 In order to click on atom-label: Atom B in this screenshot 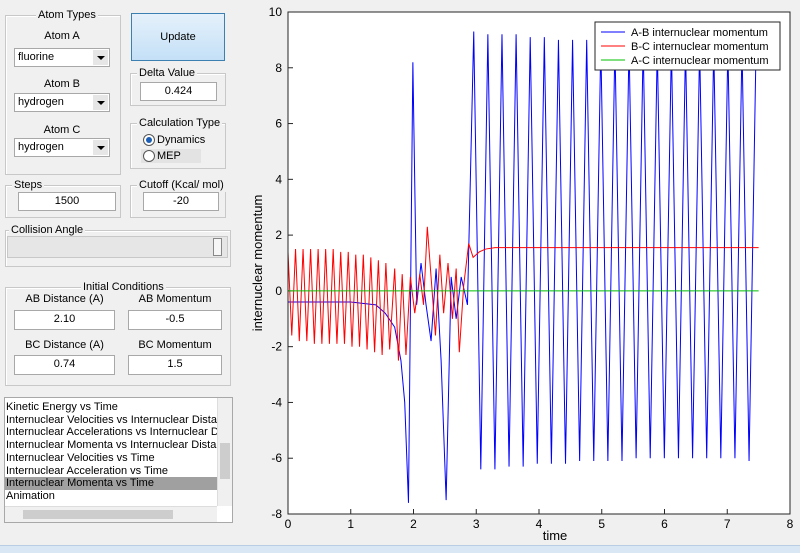, I will do `click(62, 84)`.